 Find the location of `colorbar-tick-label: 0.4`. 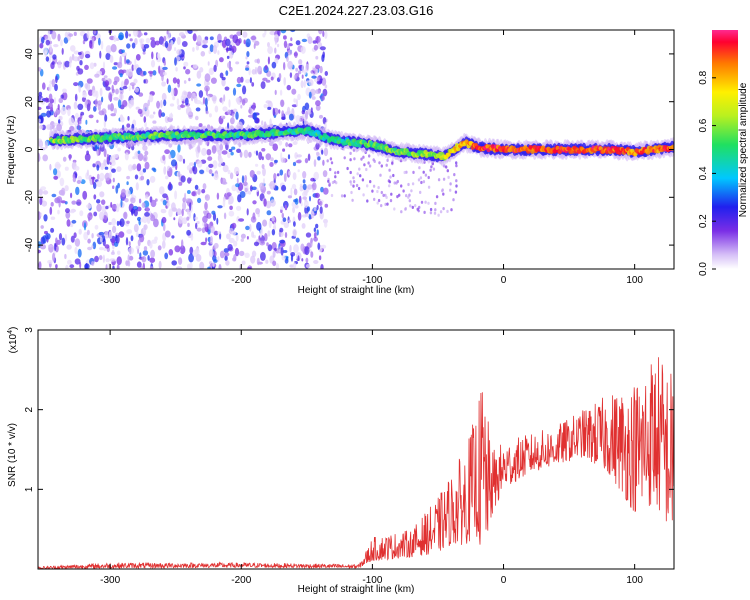

colorbar-tick-label: 0.4 is located at coordinates (703, 173).